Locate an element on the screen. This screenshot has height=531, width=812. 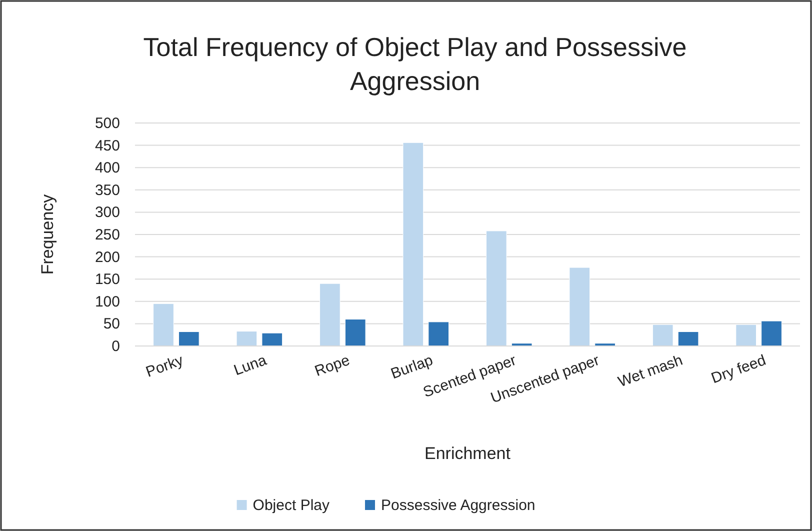
y-tick-label: 50 is located at coordinates (111, 324).